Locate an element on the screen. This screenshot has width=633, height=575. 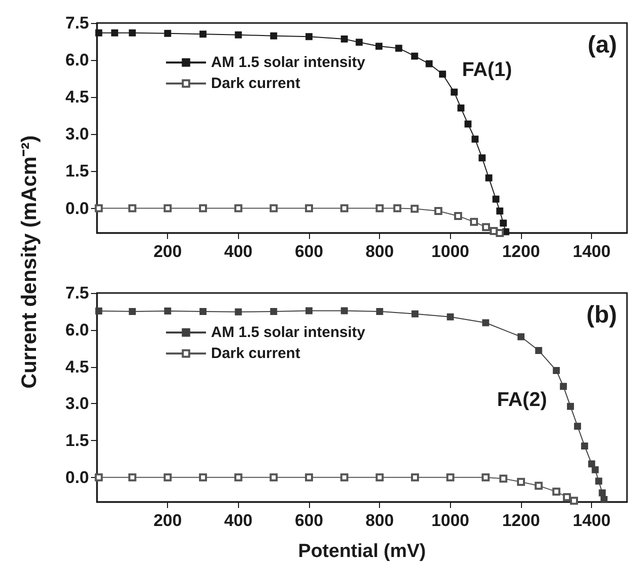
annotation: (a) is located at coordinates (603, 45).